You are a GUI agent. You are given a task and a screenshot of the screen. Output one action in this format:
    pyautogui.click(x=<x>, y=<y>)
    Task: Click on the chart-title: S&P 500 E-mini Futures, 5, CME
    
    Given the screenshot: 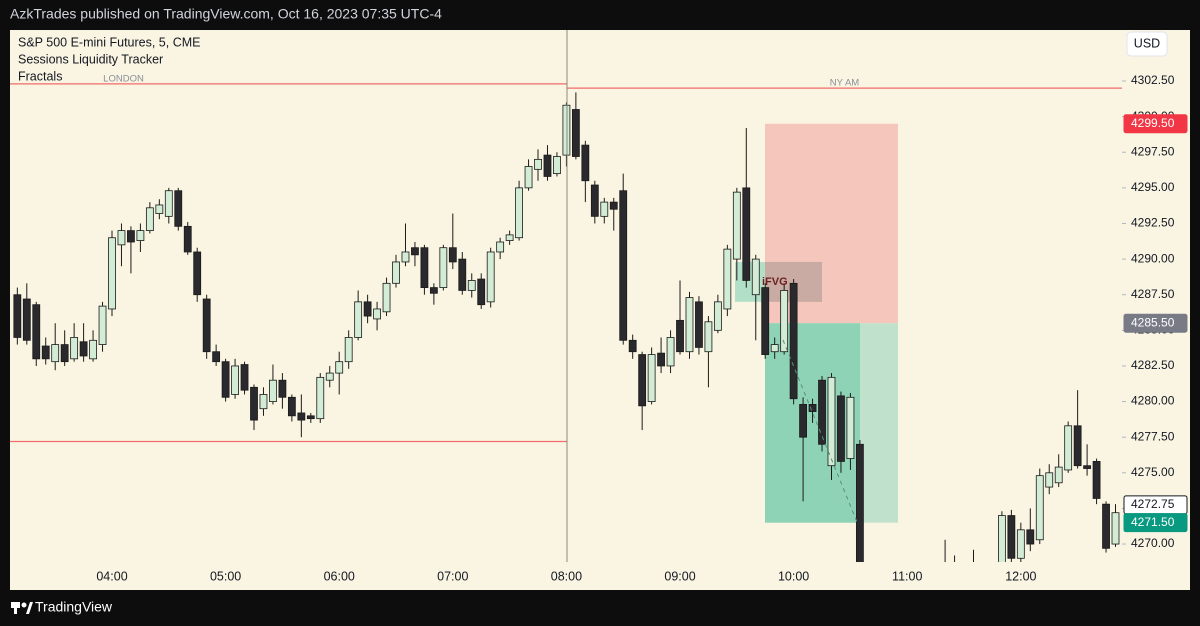 What is the action you would take?
    pyautogui.click(x=109, y=42)
    